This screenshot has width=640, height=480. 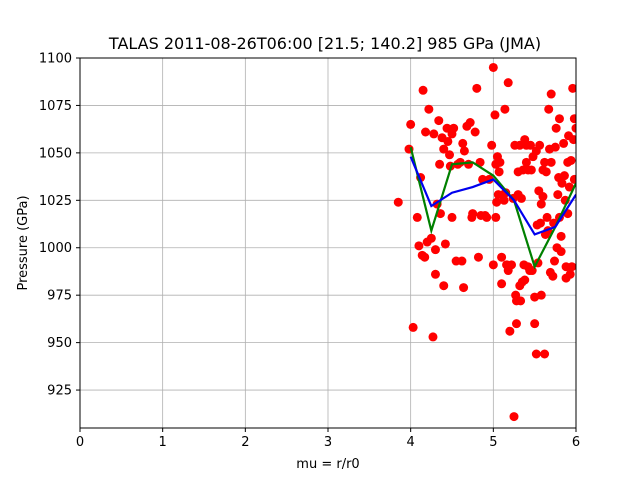 I want to click on y-tick-label: 1025, so click(x=55, y=201).